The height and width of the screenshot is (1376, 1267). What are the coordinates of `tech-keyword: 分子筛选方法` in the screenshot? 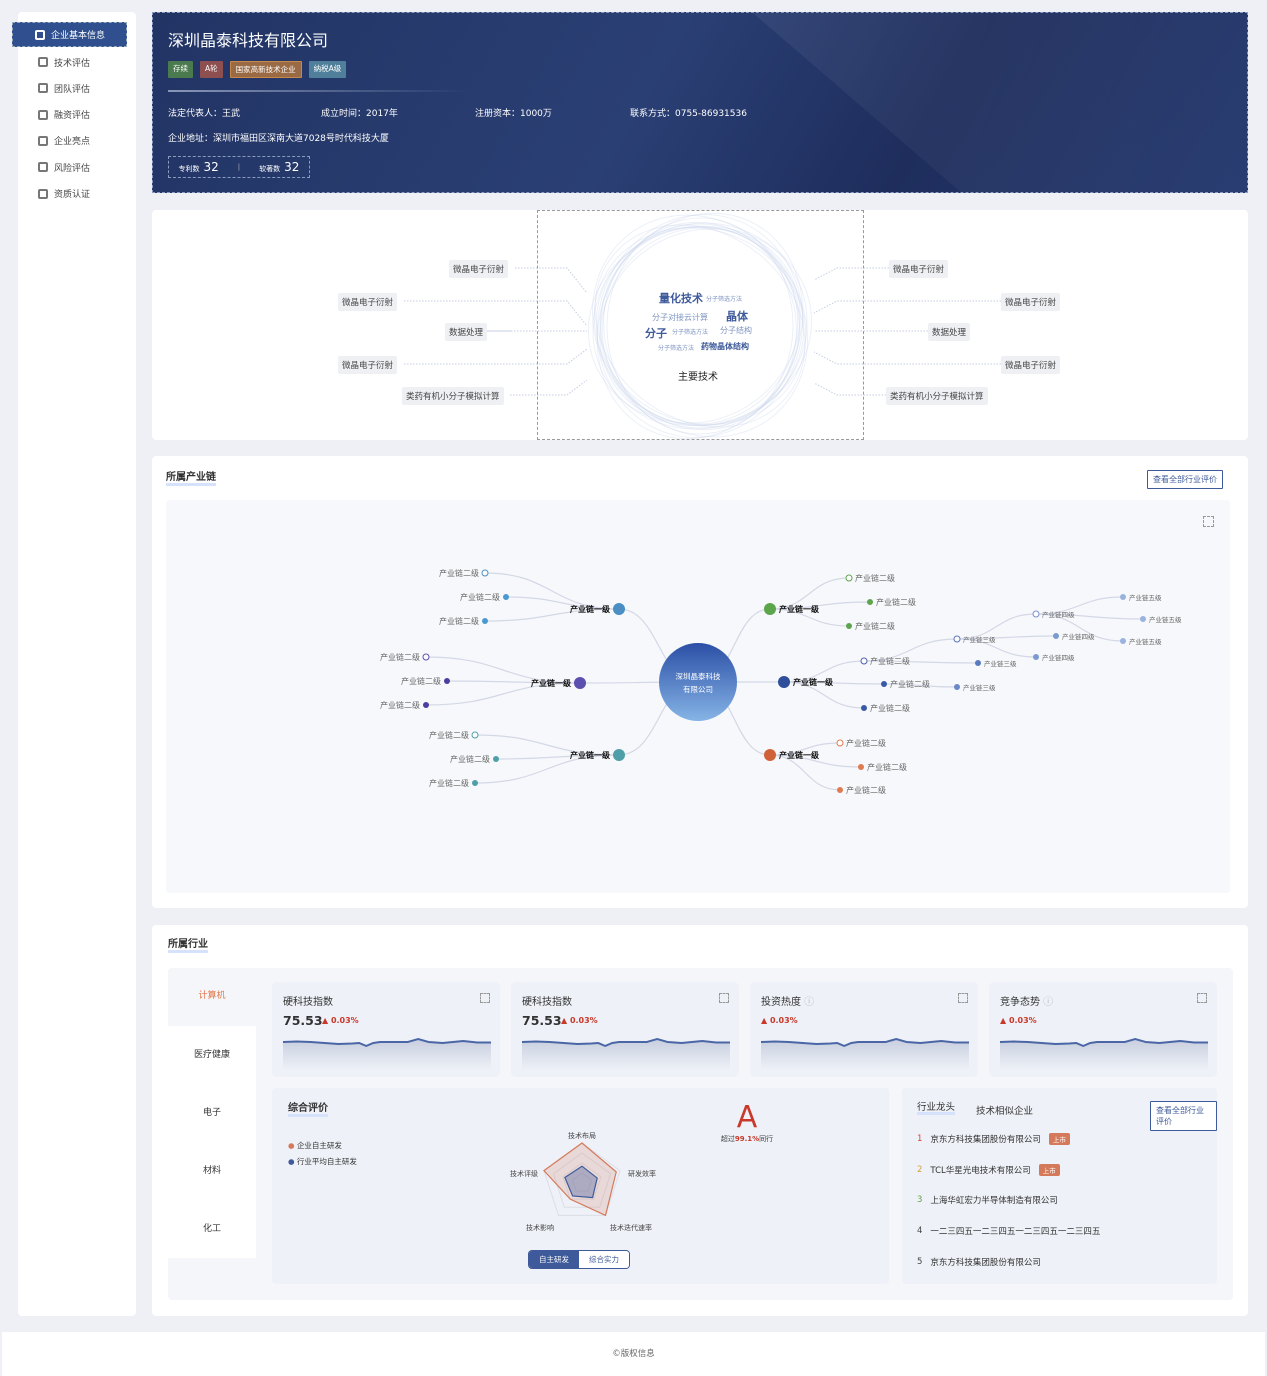 It's located at (690, 332).